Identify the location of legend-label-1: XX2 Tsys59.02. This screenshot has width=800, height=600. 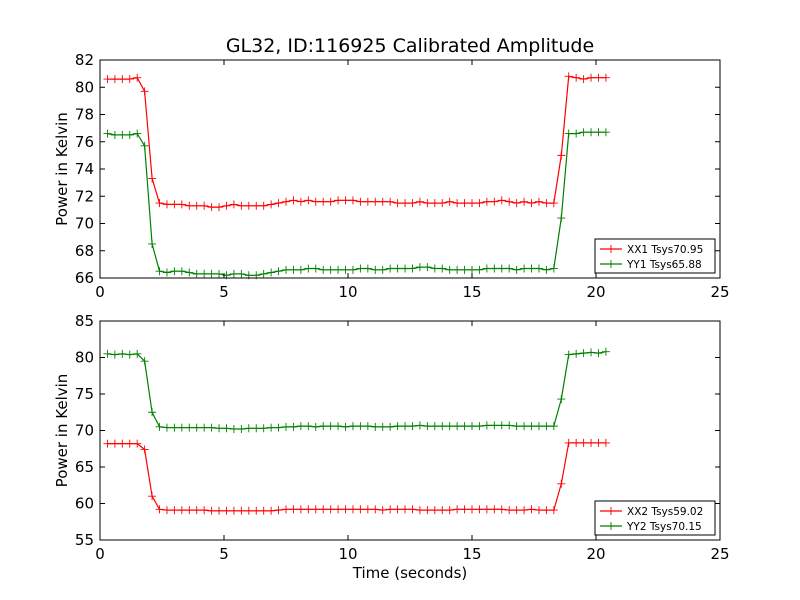
(665, 512).